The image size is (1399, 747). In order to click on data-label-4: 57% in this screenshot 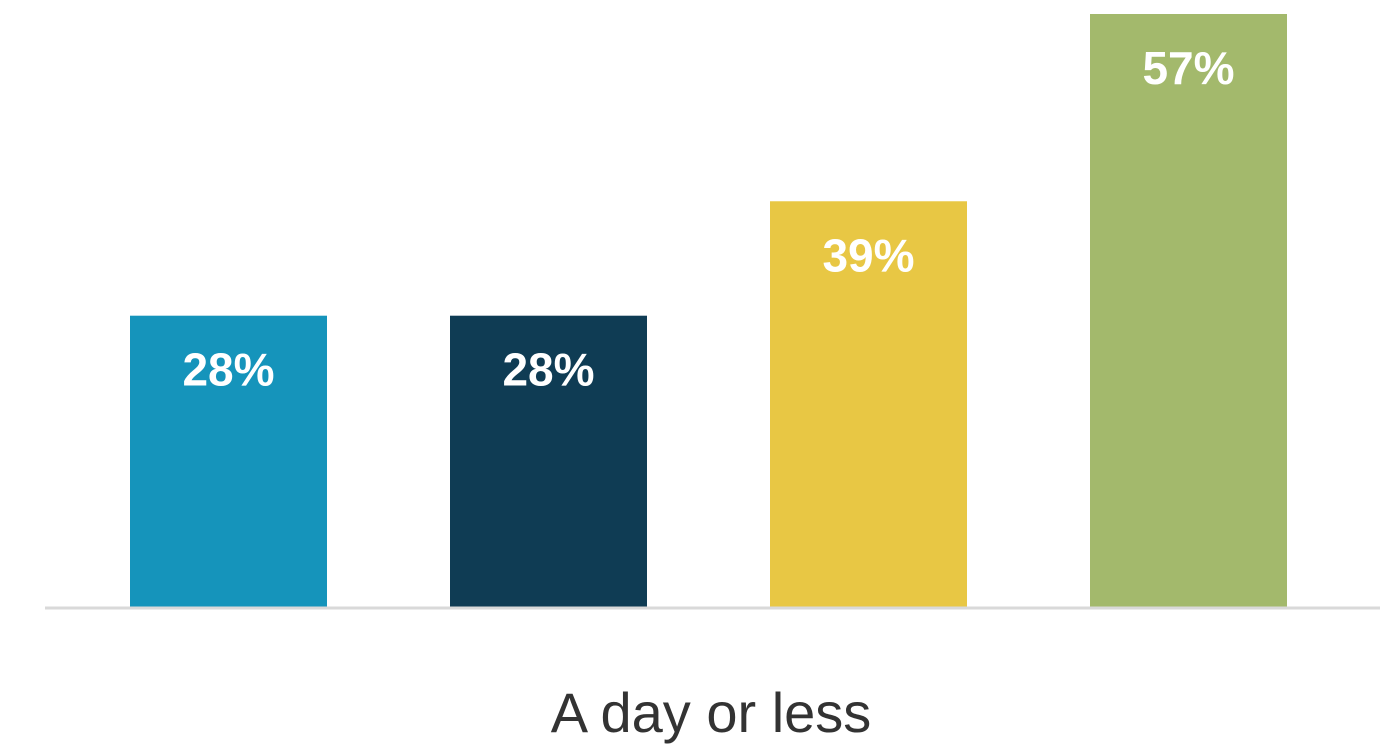, I will do `click(1188, 68)`.